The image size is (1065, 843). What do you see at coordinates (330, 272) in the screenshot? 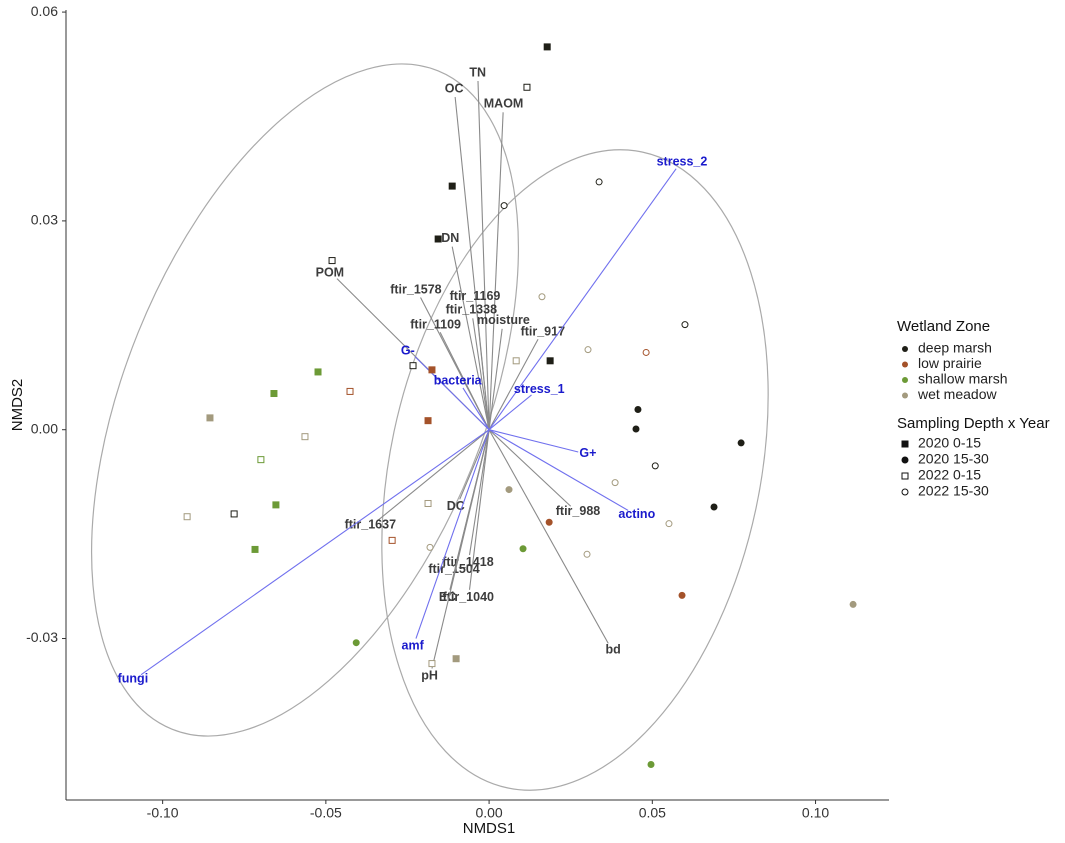
I see `vector-label: POM` at bounding box center [330, 272].